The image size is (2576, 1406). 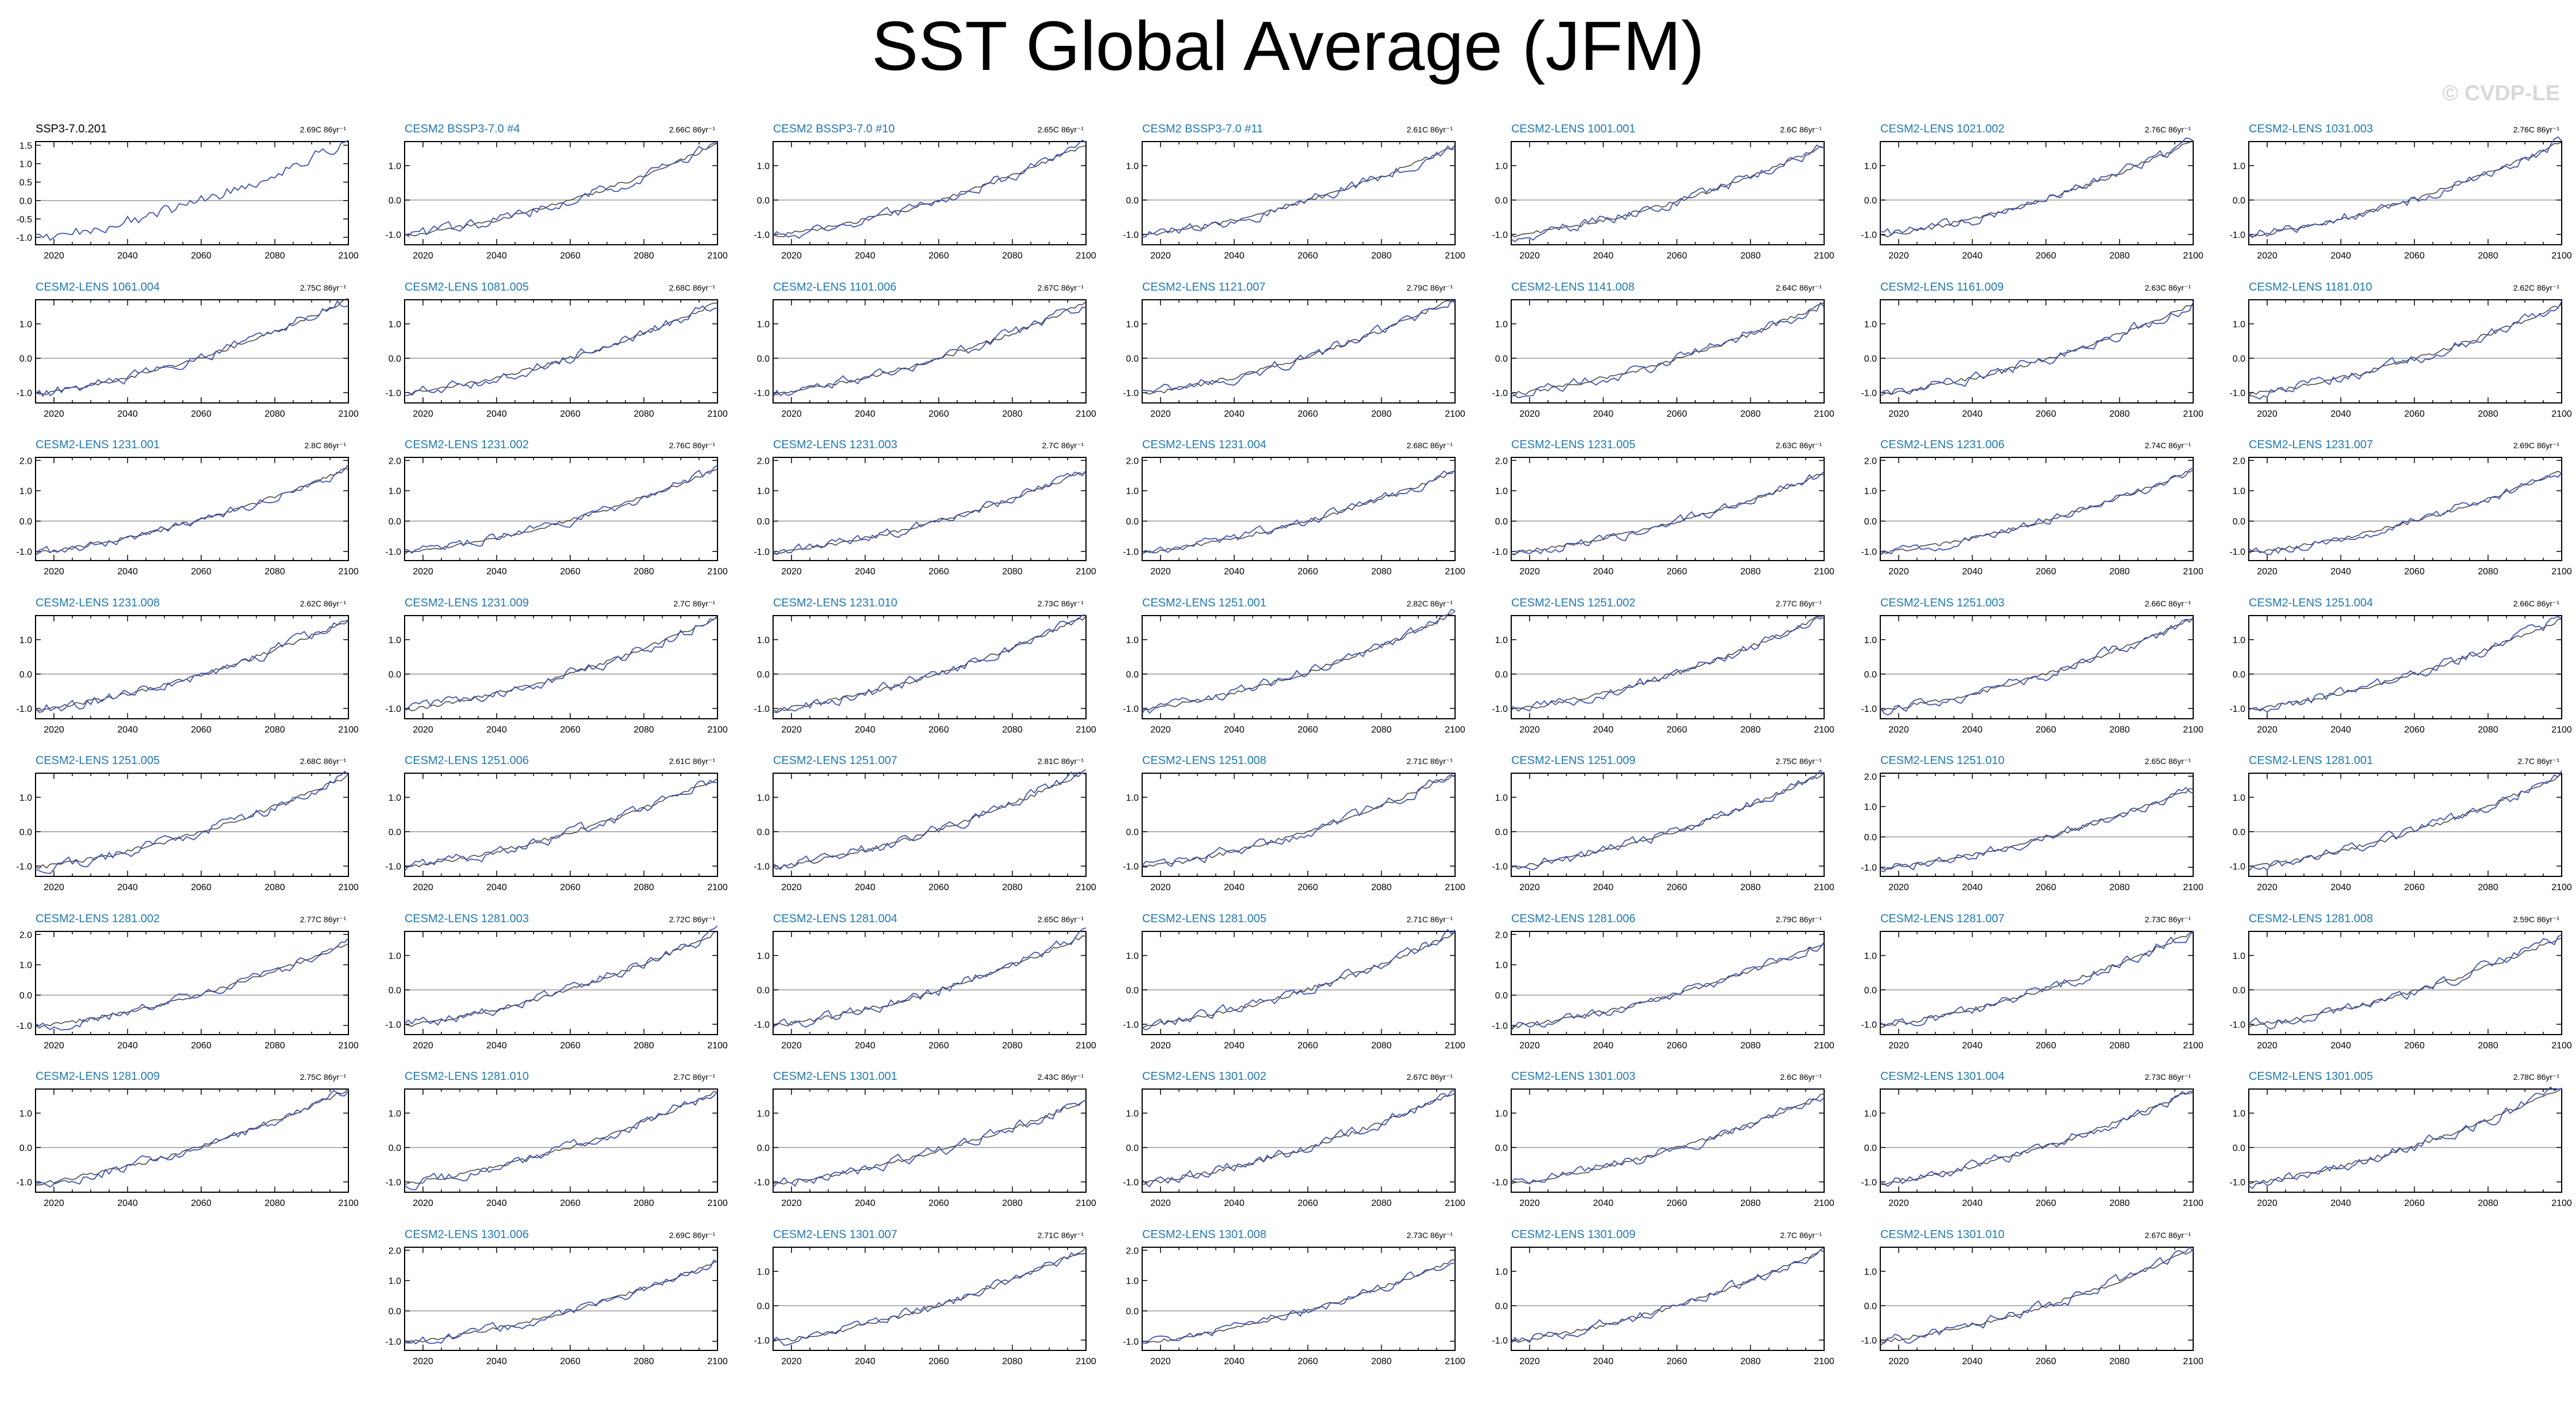 What do you see at coordinates (835, 444) in the screenshot?
I see `panel-title: CESM2-LENS 1231.003` at bounding box center [835, 444].